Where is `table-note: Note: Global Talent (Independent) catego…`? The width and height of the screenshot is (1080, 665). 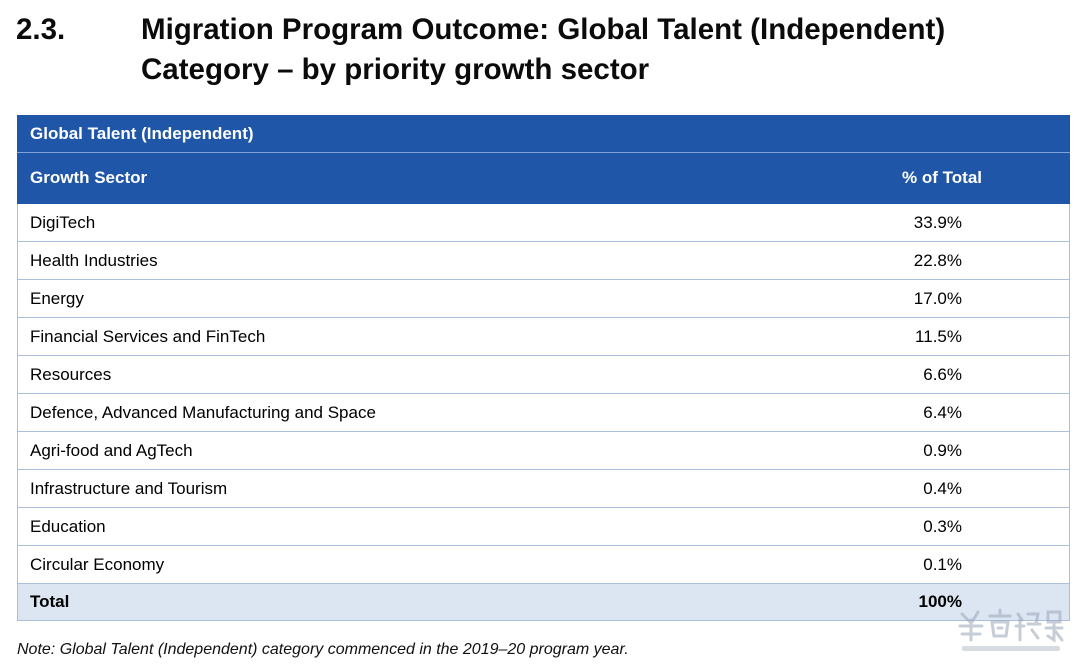
table-note: Note: Global Talent (Independent) catego… is located at coordinates (323, 649).